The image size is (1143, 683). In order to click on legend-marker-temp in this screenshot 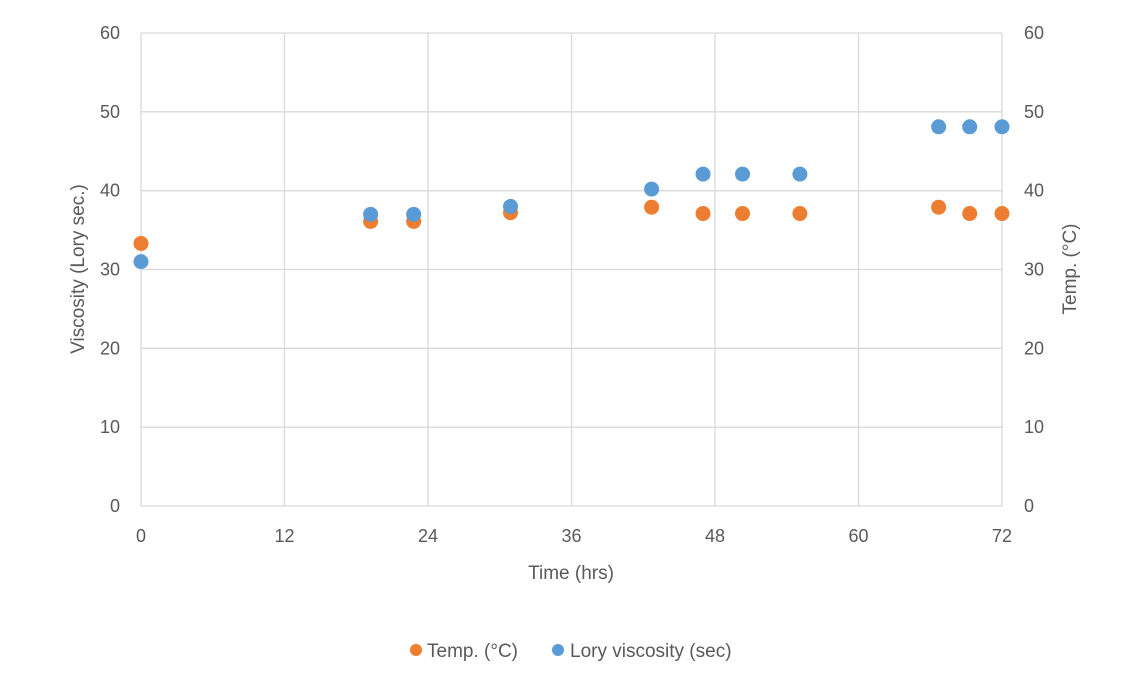, I will do `click(416, 650)`.